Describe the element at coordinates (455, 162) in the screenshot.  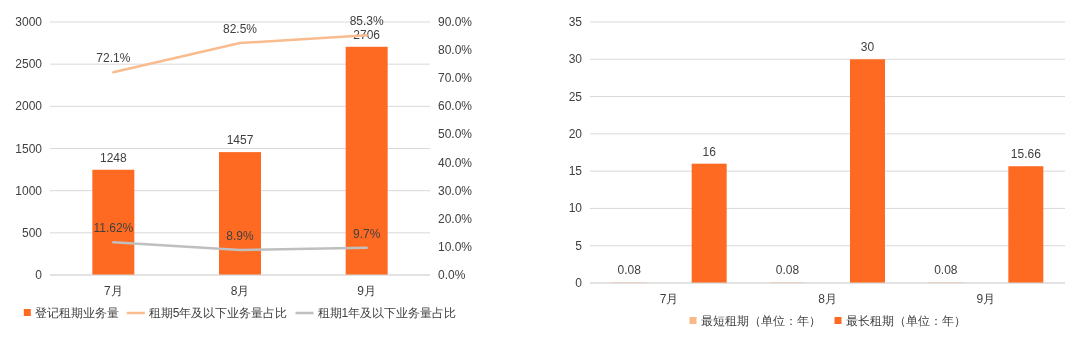
I see `y2-tick-label: 40.0%` at that location.